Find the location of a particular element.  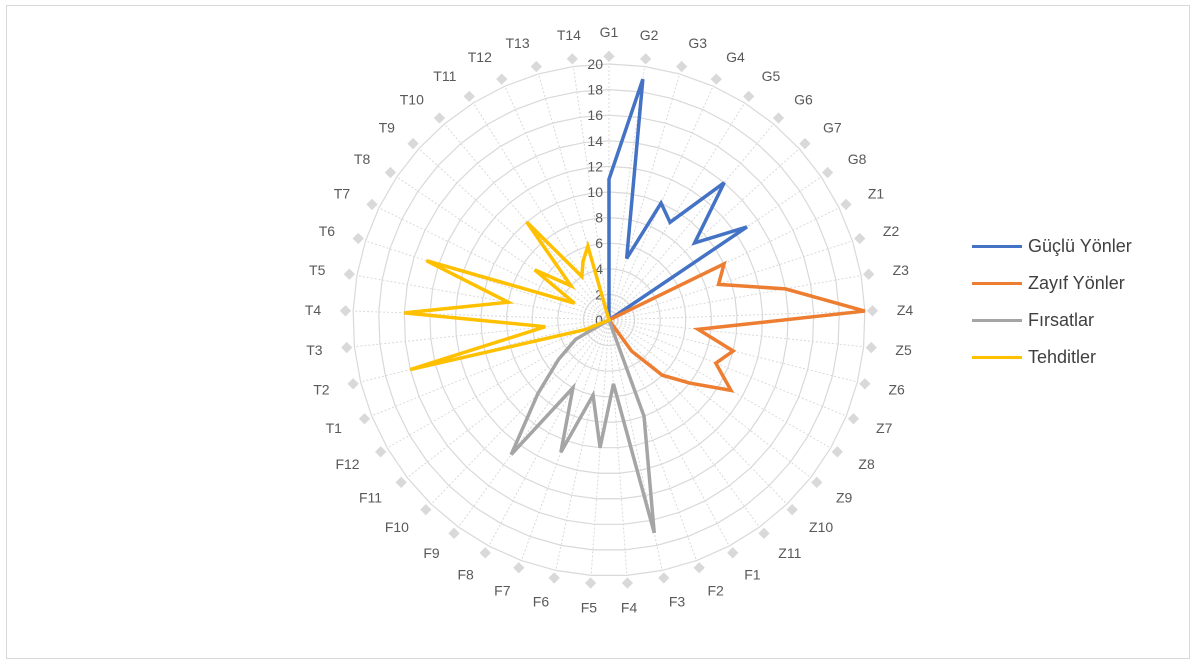

category-label: T13 is located at coordinates (517, 43).